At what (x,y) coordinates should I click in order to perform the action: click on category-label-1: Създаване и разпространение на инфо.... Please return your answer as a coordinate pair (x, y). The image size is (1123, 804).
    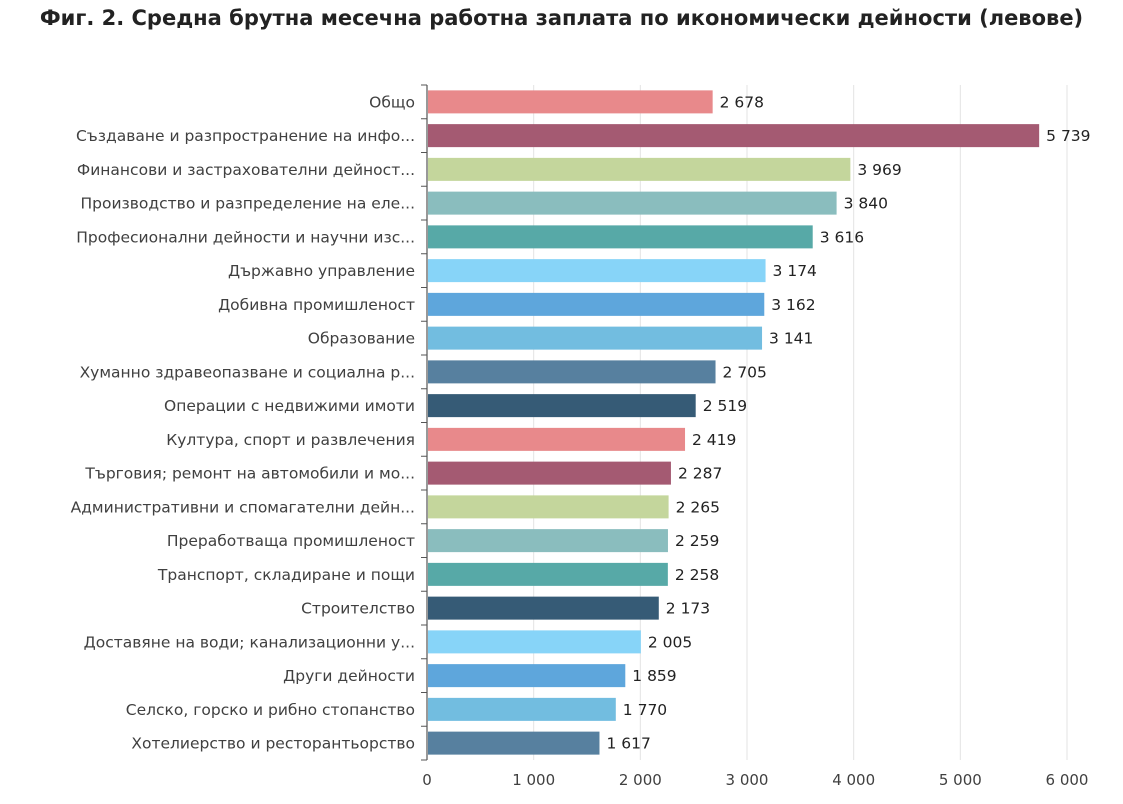
    Looking at the image, I should click on (245, 136).